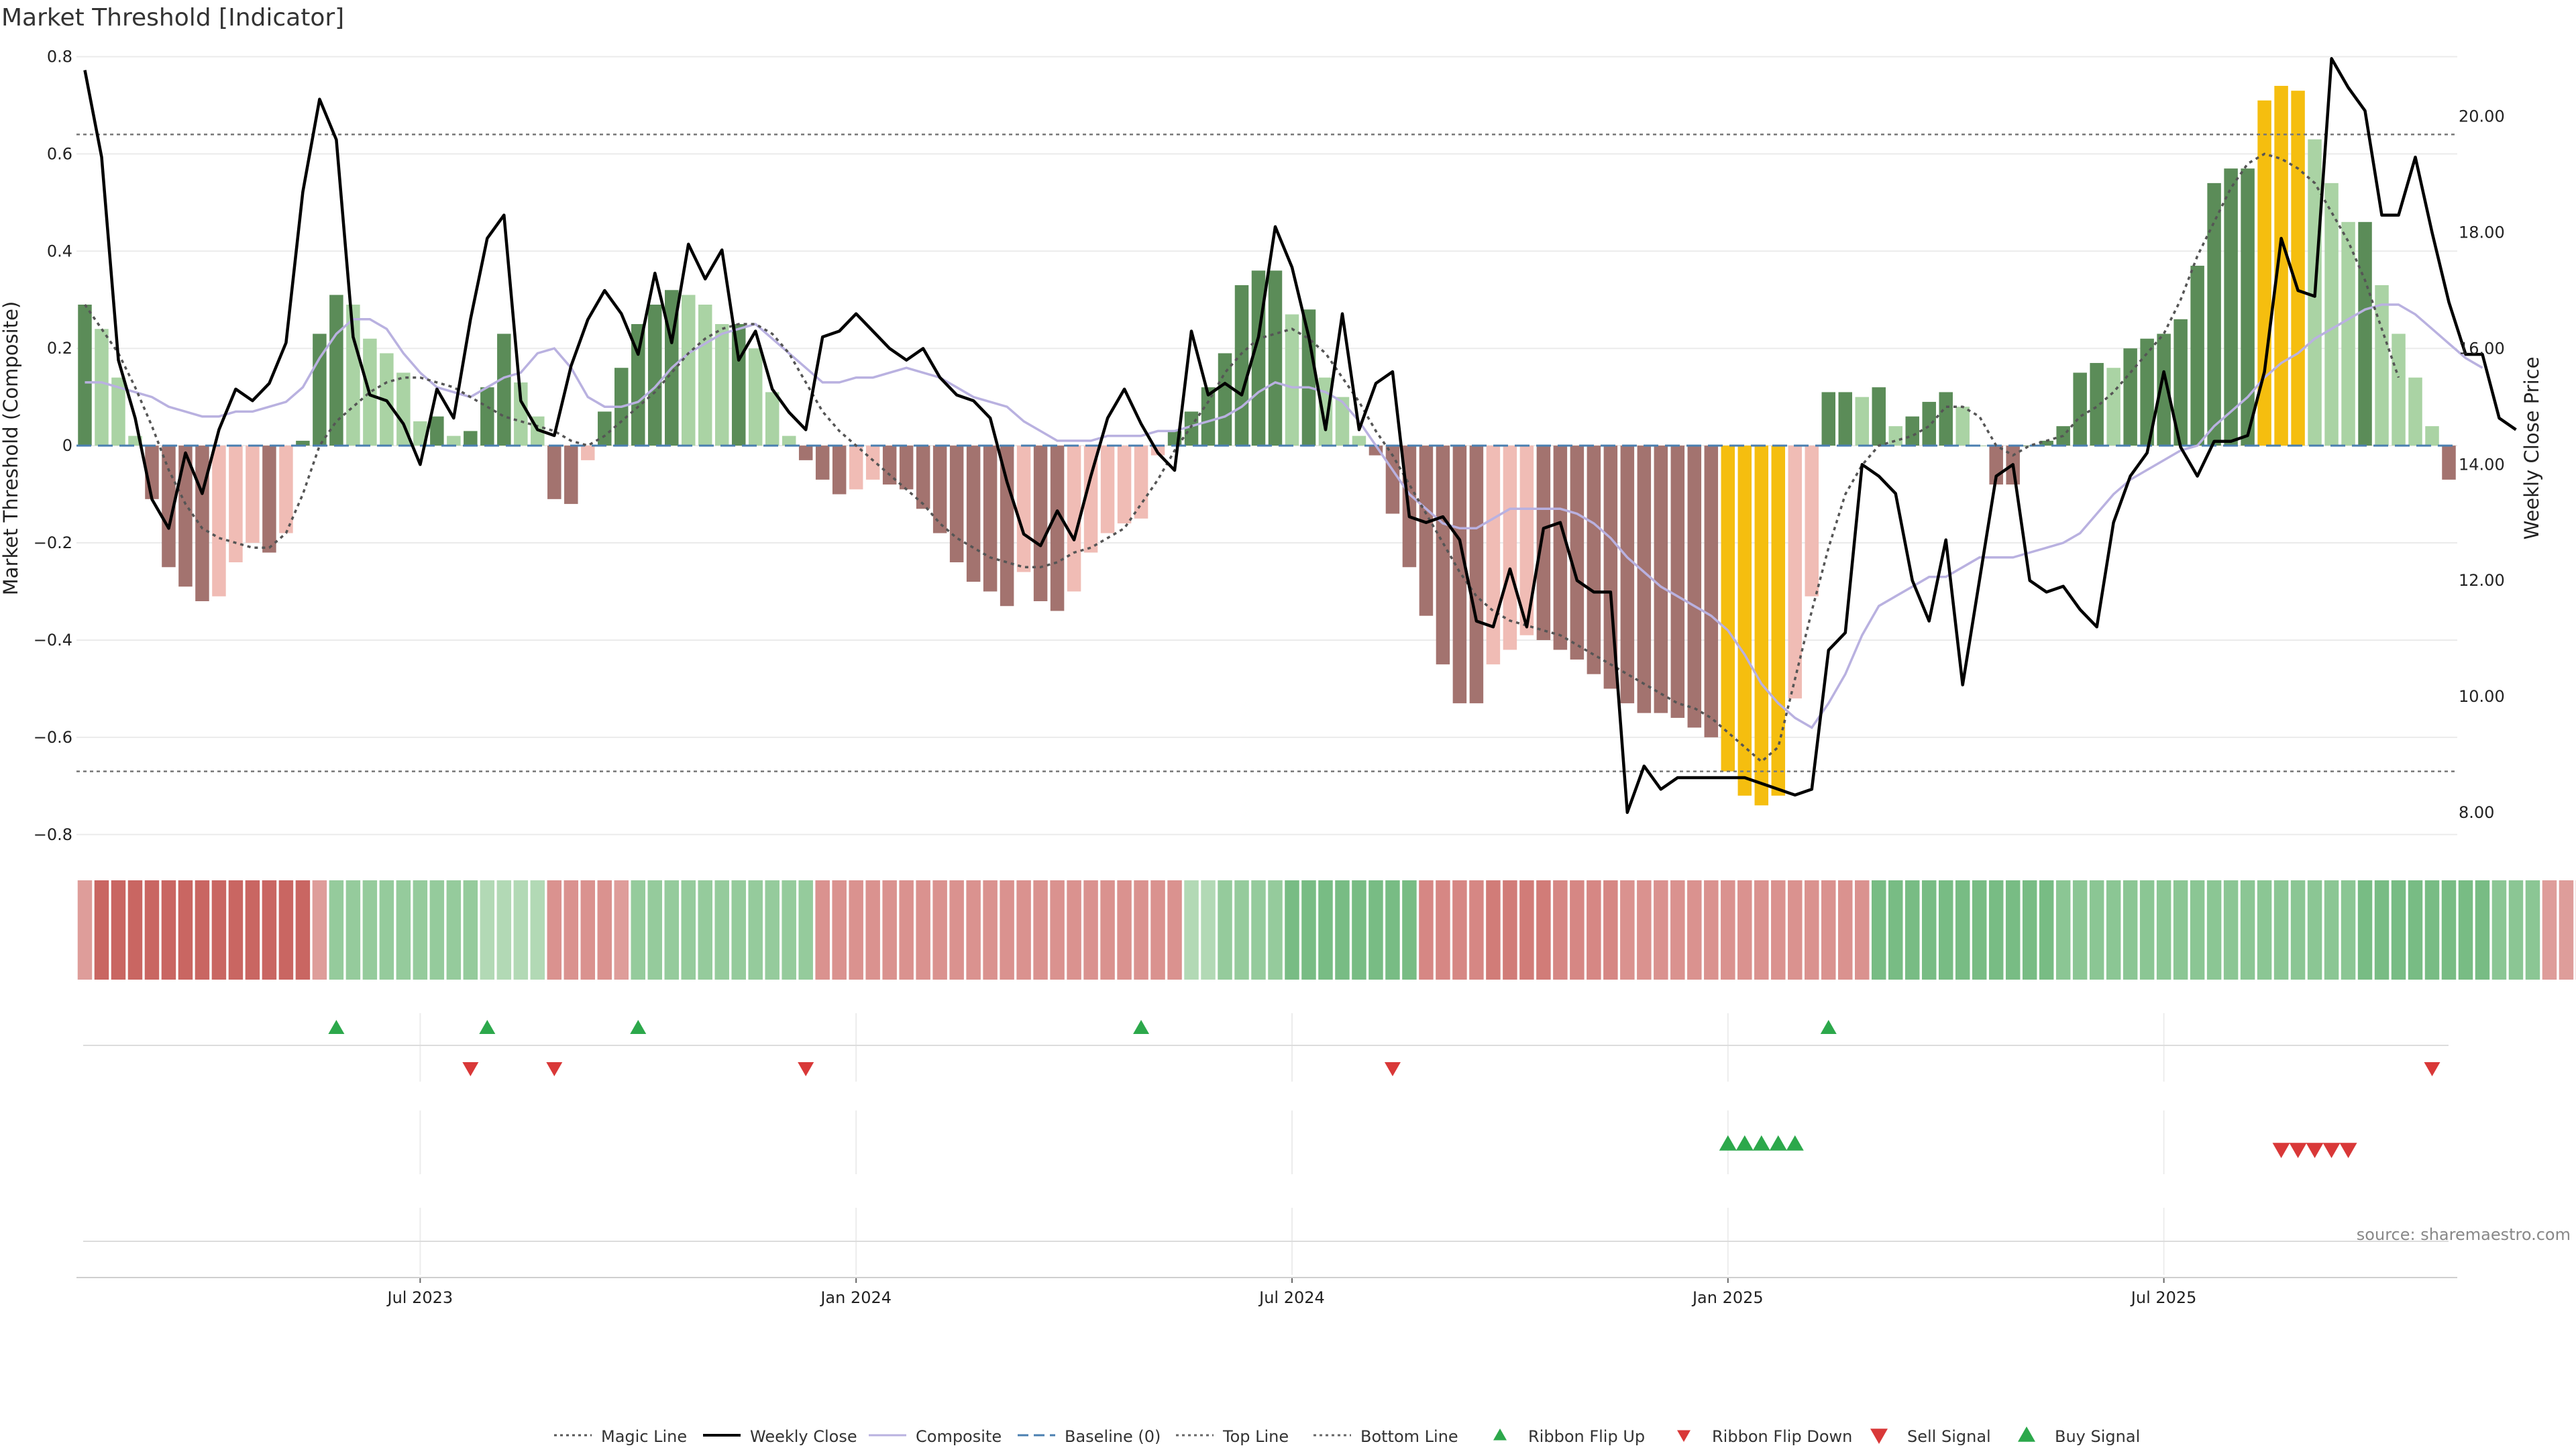 The image size is (2576, 1452). What do you see at coordinates (855, 1298) in the screenshot?
I see `x-tick-label: Jan 2024` at bounding box center [855, 1298].